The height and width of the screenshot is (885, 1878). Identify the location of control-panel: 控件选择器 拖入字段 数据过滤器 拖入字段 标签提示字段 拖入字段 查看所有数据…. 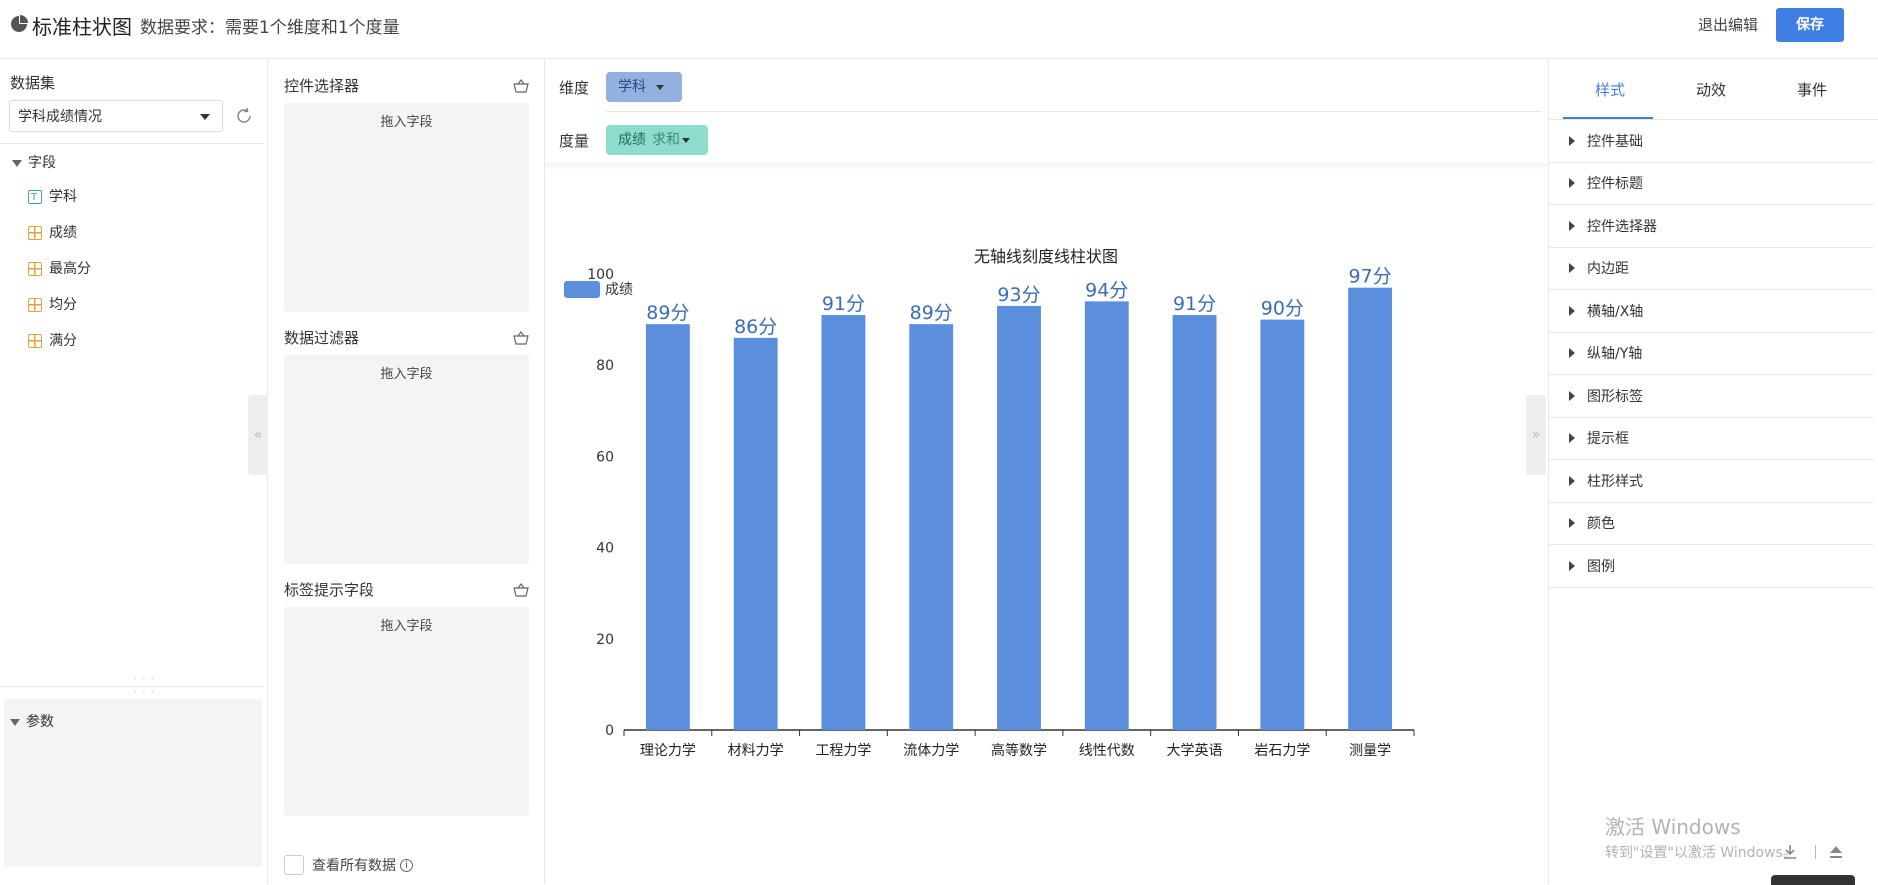
(407, 471).